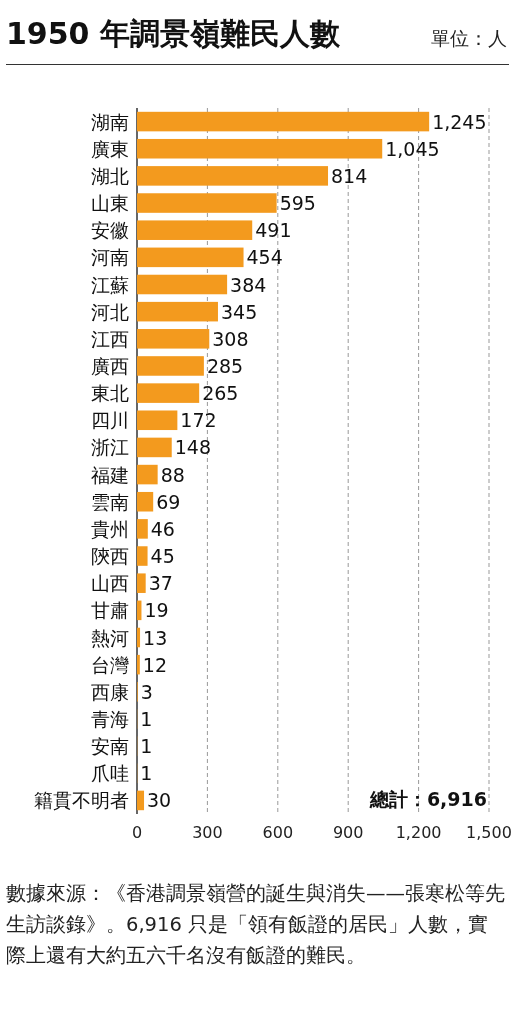 The image size is (513, 1023). Describe the element at coordinates (469, 38) in the screenshot. I see `chart-subtitle: 單位：人` at that location.